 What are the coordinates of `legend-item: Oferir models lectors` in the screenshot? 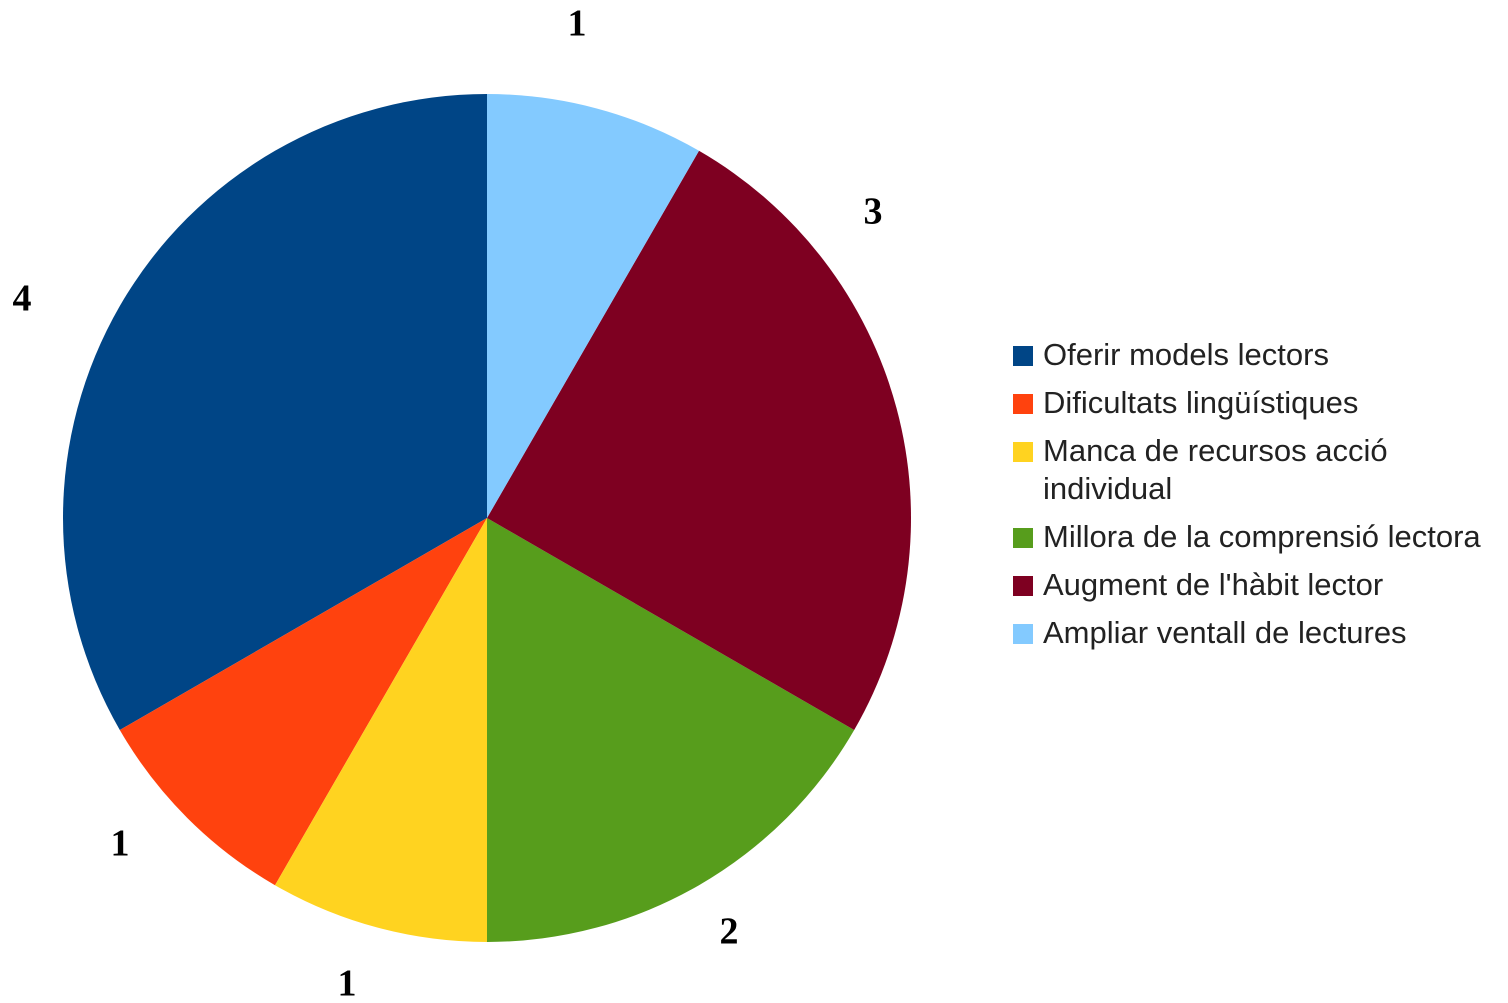 It's located at (1255, 355).